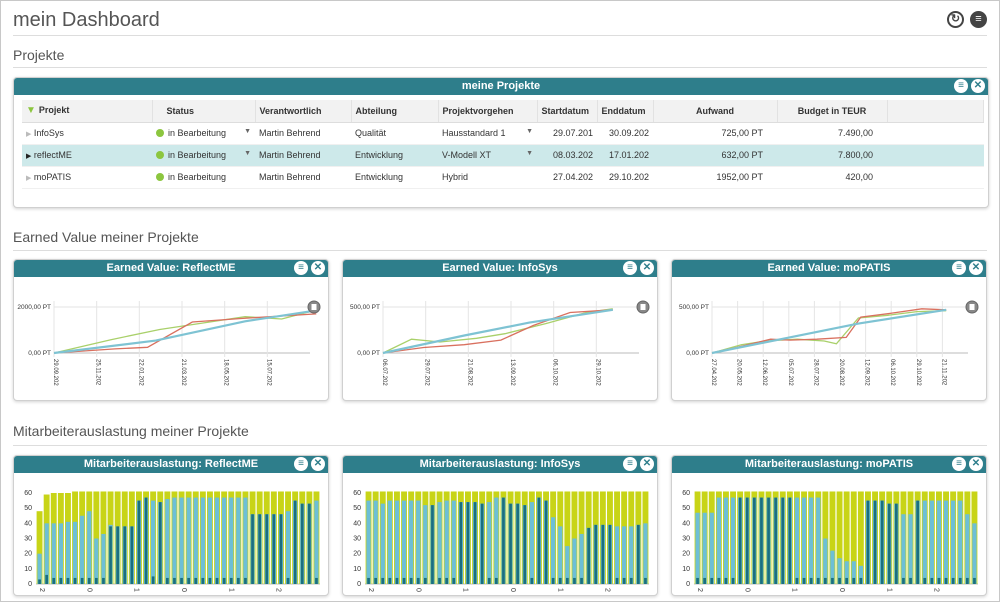 This screenshot has width=1000, height=602. Describe the element at coordinates (715, 111) in the screenshot. I see `column-header-aufwand: Aufwand` at that location.